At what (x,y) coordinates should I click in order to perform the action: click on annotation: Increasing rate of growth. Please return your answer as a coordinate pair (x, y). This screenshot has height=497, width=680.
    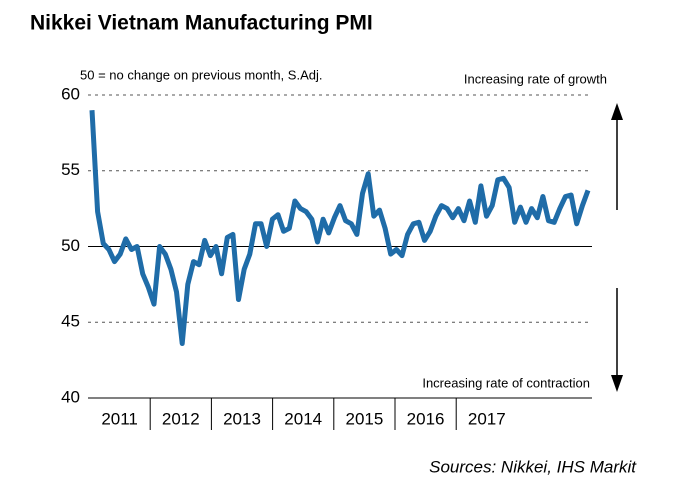
    Looking at the image, I should click on (535, 78).